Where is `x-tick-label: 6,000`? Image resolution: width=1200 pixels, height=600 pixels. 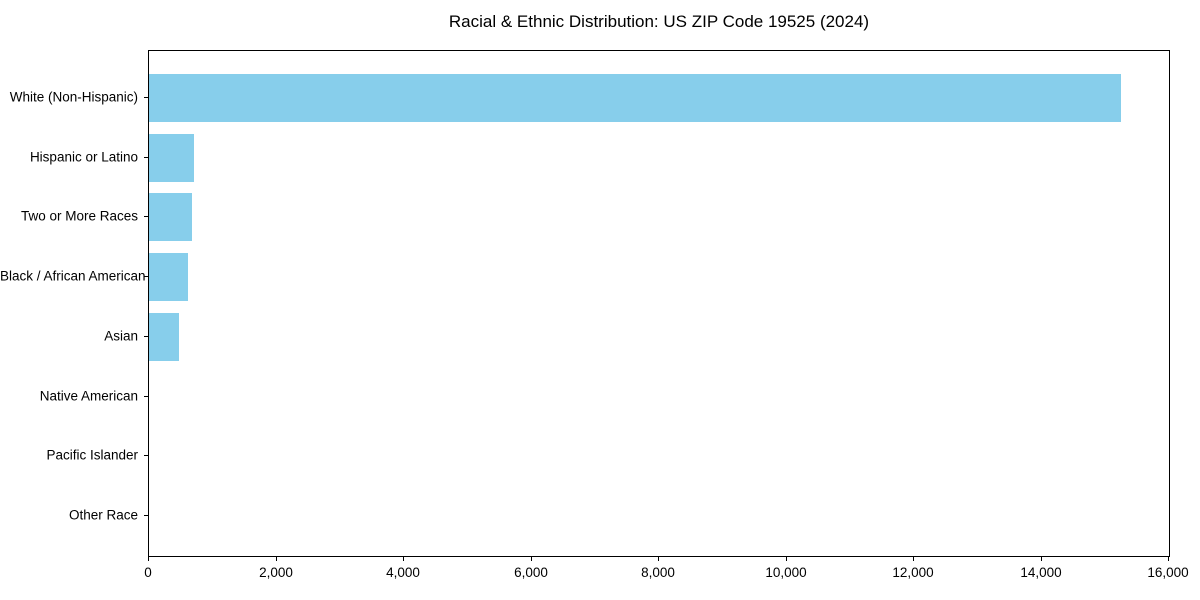 x-tick-label: 6,000 is located at coordinates (531, 572).